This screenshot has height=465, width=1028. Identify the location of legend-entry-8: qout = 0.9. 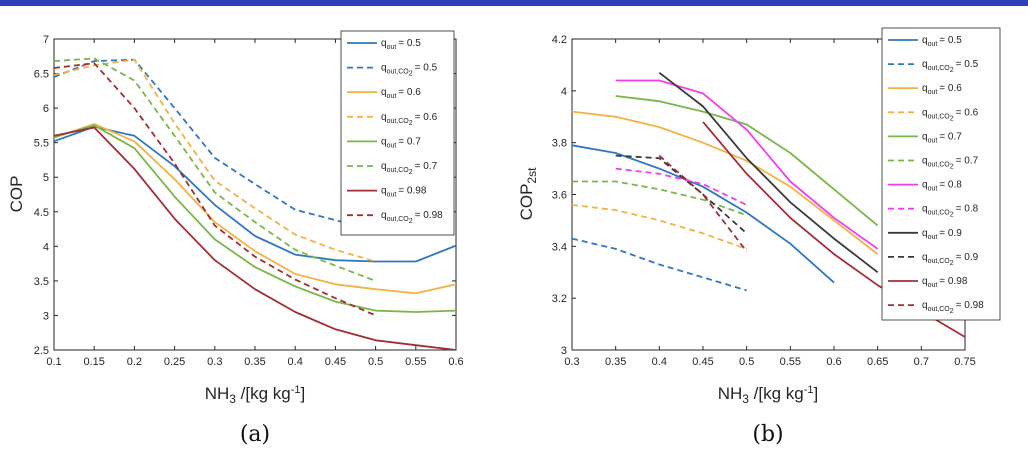
(942, 234).